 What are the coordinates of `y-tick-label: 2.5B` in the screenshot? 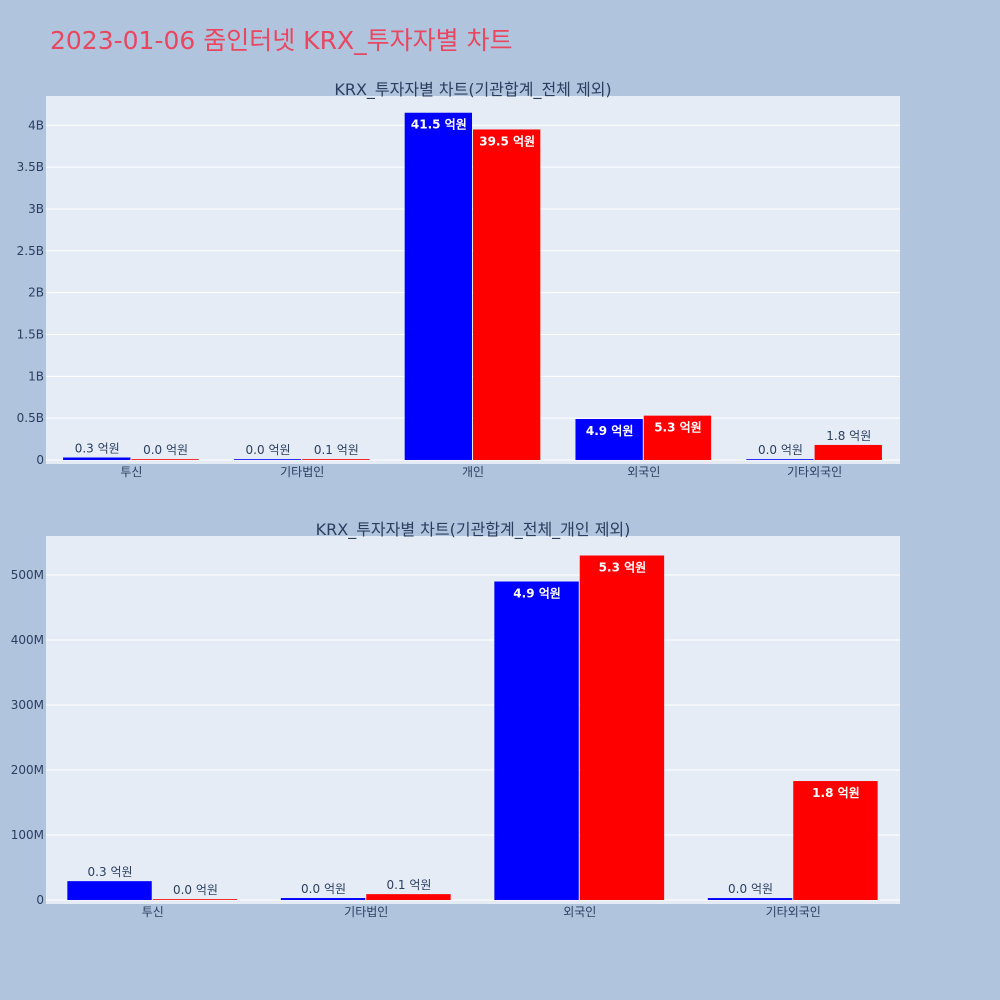 It's located at (30, 251).